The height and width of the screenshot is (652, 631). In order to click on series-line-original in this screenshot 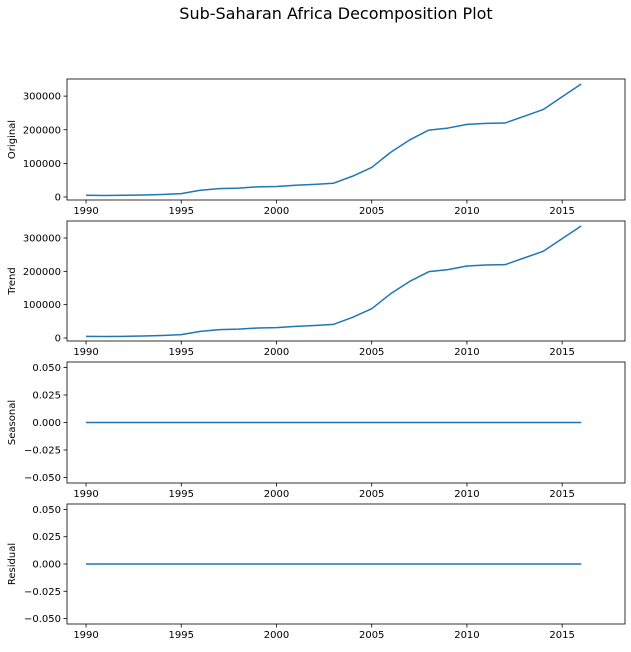, I will do `click(334, 140)`.